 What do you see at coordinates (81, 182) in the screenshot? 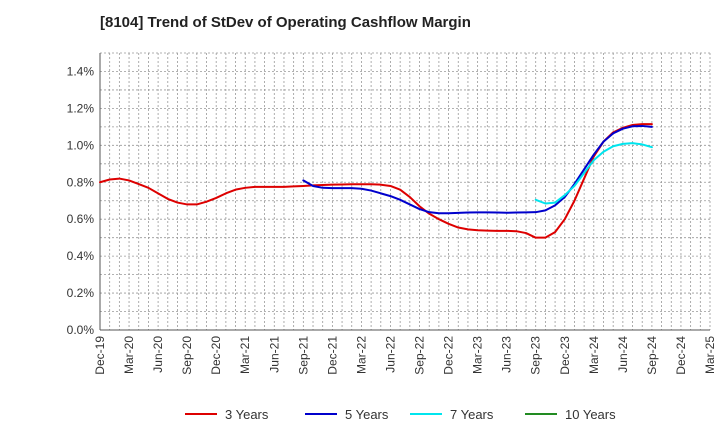
I see `y-tick-label: 0.8%` at bounding box center [81, 182].